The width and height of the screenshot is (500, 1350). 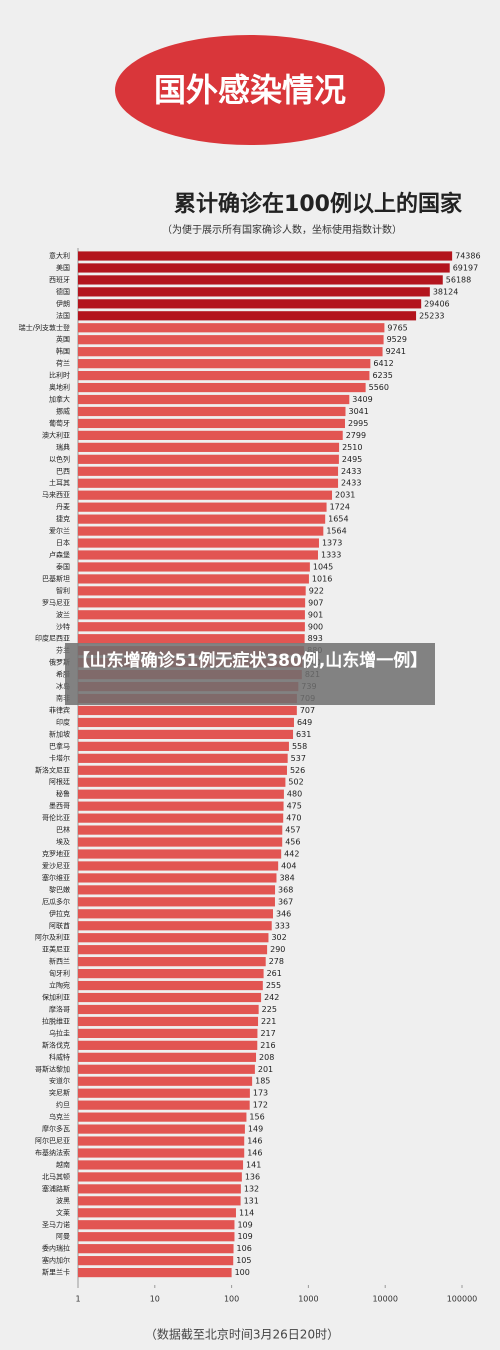 What do you see at coordinates (59, 255) in the screenshot?
I see `y-tick-label: 意大利` at bounding box center [59, 255].